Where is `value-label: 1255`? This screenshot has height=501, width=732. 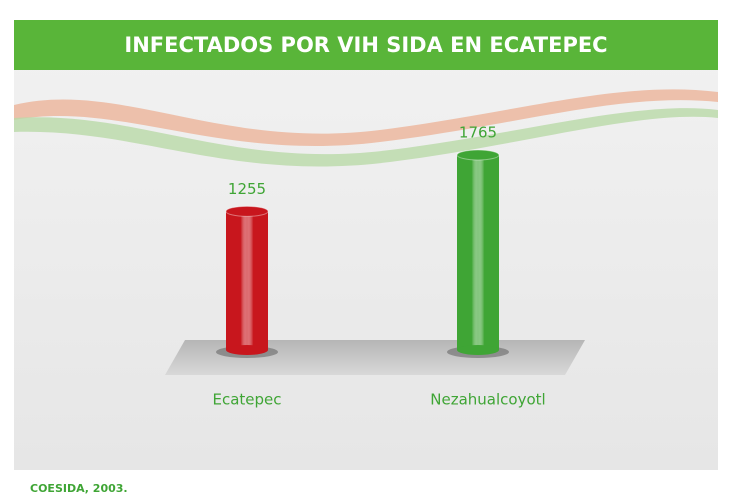 value-label: 1255 is located at coordinates (247, 189).